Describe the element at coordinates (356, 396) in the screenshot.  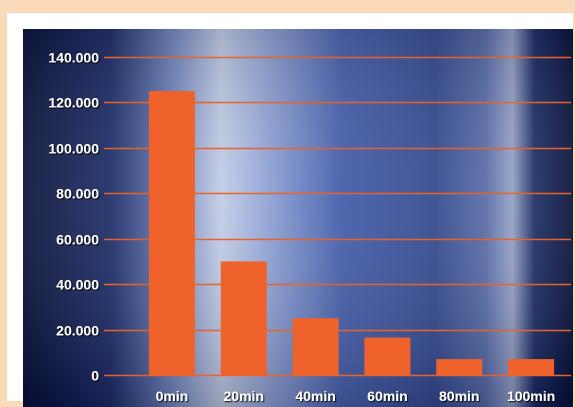
I see `x-axis-tick-labels: 0min 20min 40min 60min 80min 100min` at that location.